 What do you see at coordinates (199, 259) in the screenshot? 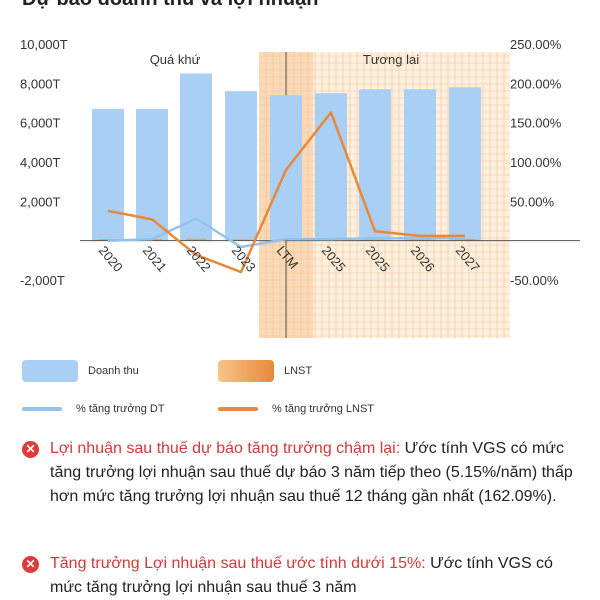
I see `x-axis-tick-label: 2022` at bounding box center [199, 259].